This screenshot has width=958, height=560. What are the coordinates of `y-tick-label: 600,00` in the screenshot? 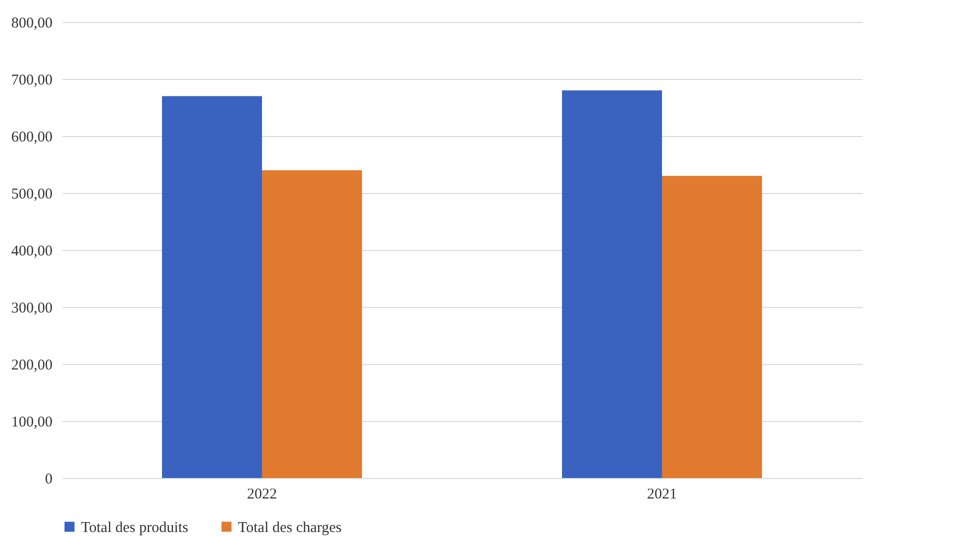 It's located at (31, 138).